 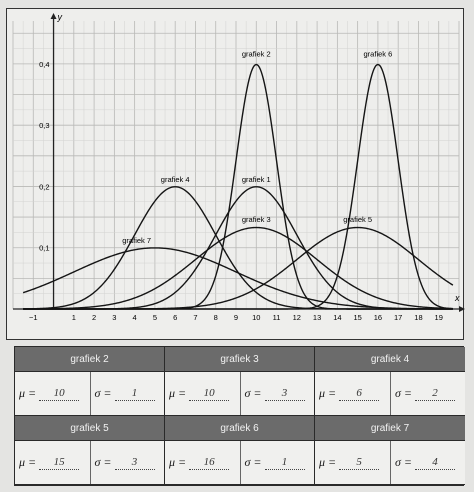 What do you see at coordinates (256, 54) in the screenshot?
I see `label-grafiek-2: grafiek 2` at bounding box center [256, 54].